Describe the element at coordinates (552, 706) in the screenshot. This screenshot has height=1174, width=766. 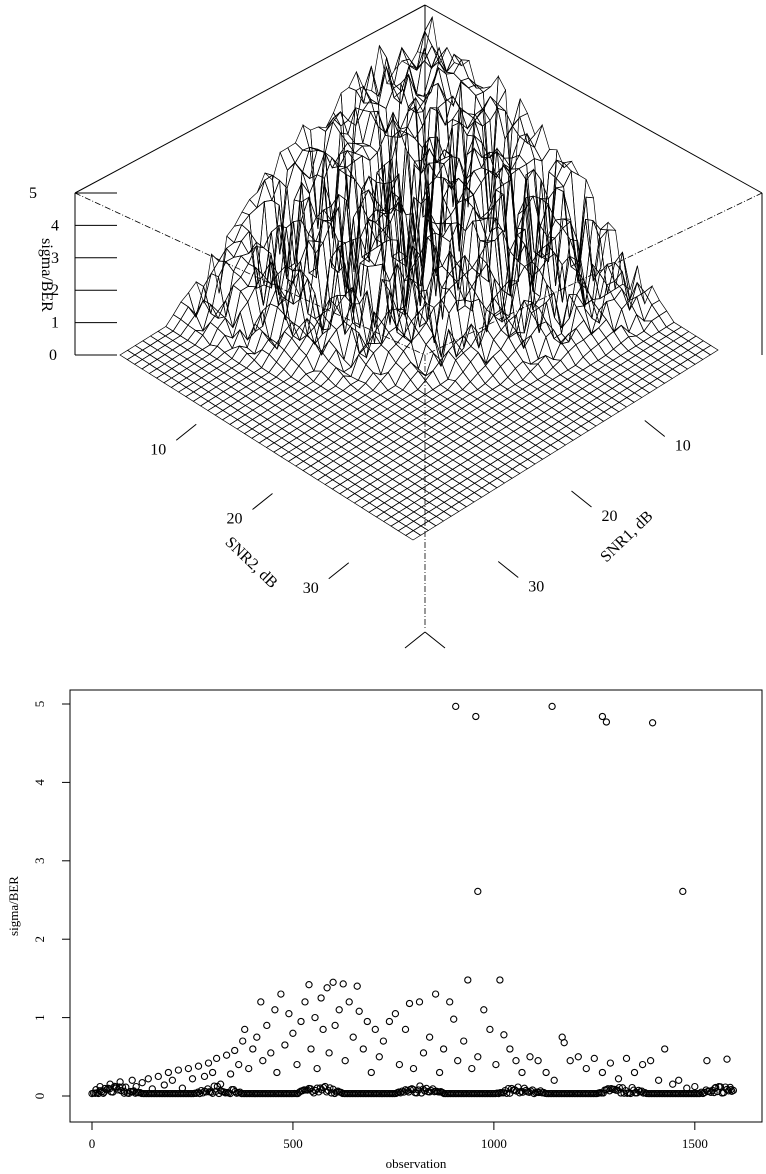
I see `scatter-outlier` at that location.